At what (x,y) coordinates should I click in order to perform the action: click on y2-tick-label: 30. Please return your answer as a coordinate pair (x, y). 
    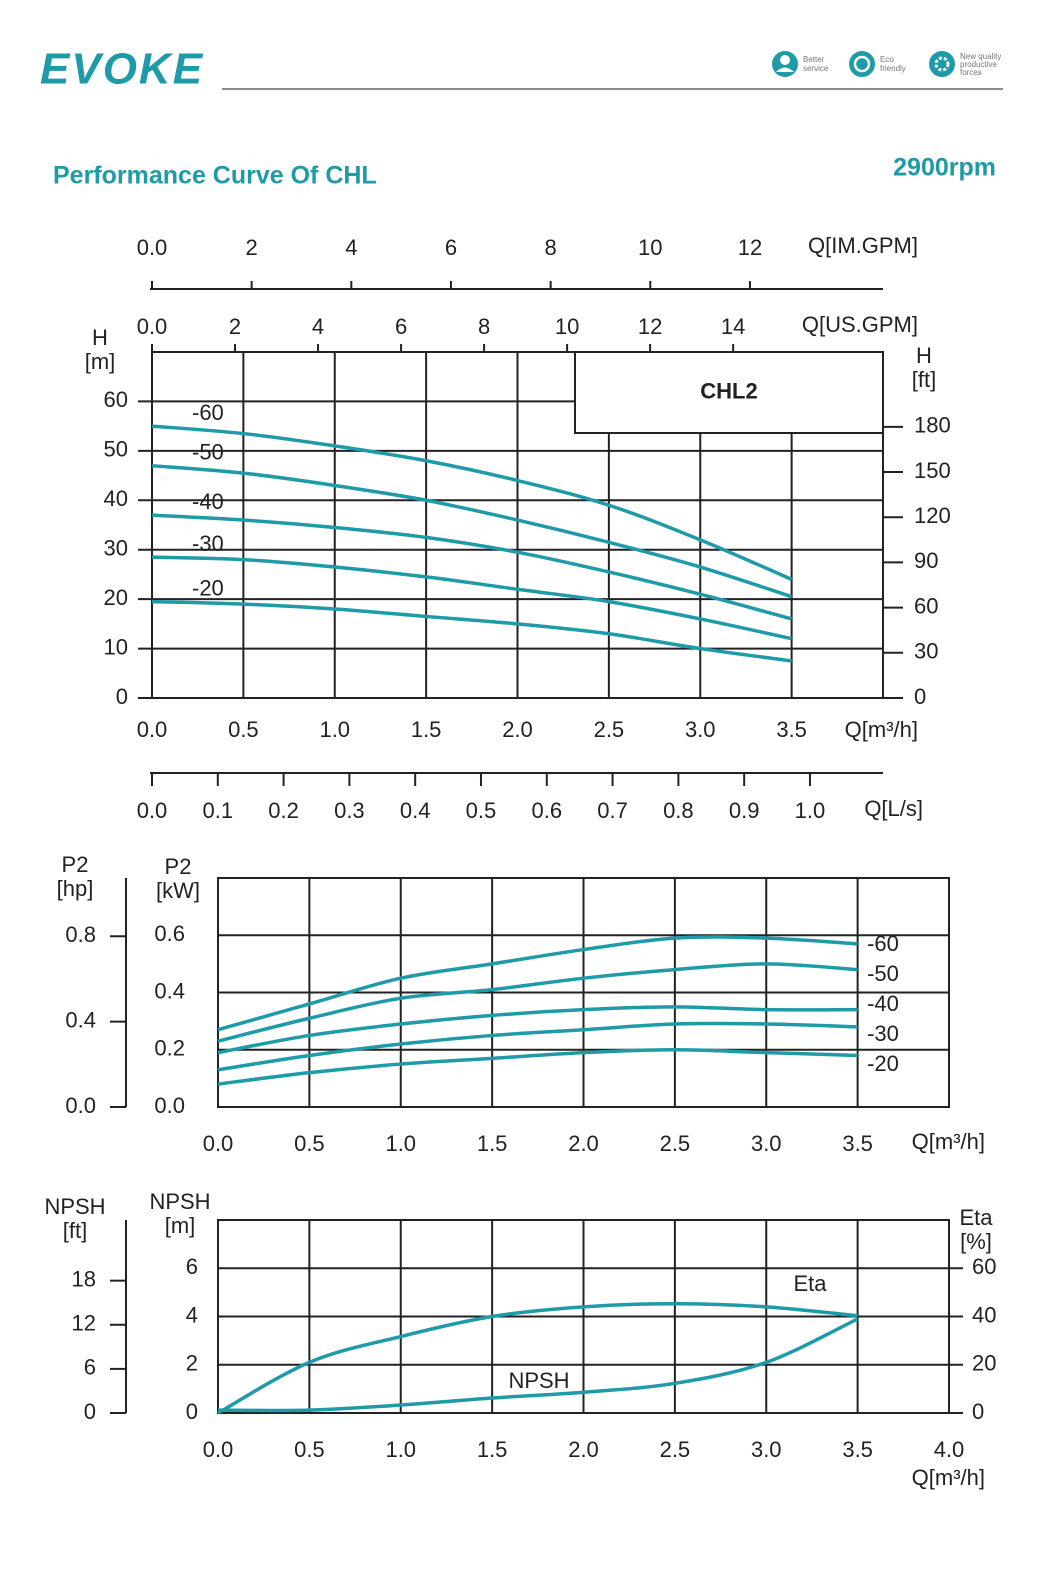
    Looking at the image, I should click on (926, 651).